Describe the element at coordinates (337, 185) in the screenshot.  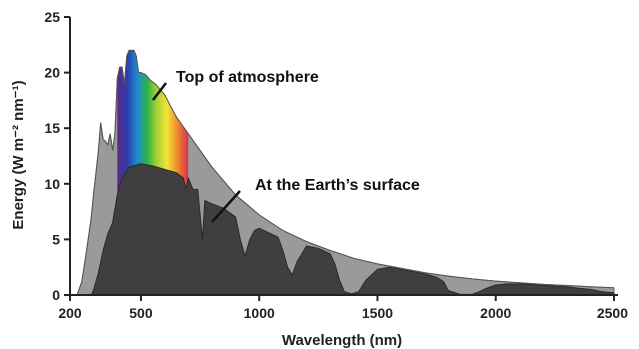
I see `earth-surface-label: At the Earth’s surface` at that location.